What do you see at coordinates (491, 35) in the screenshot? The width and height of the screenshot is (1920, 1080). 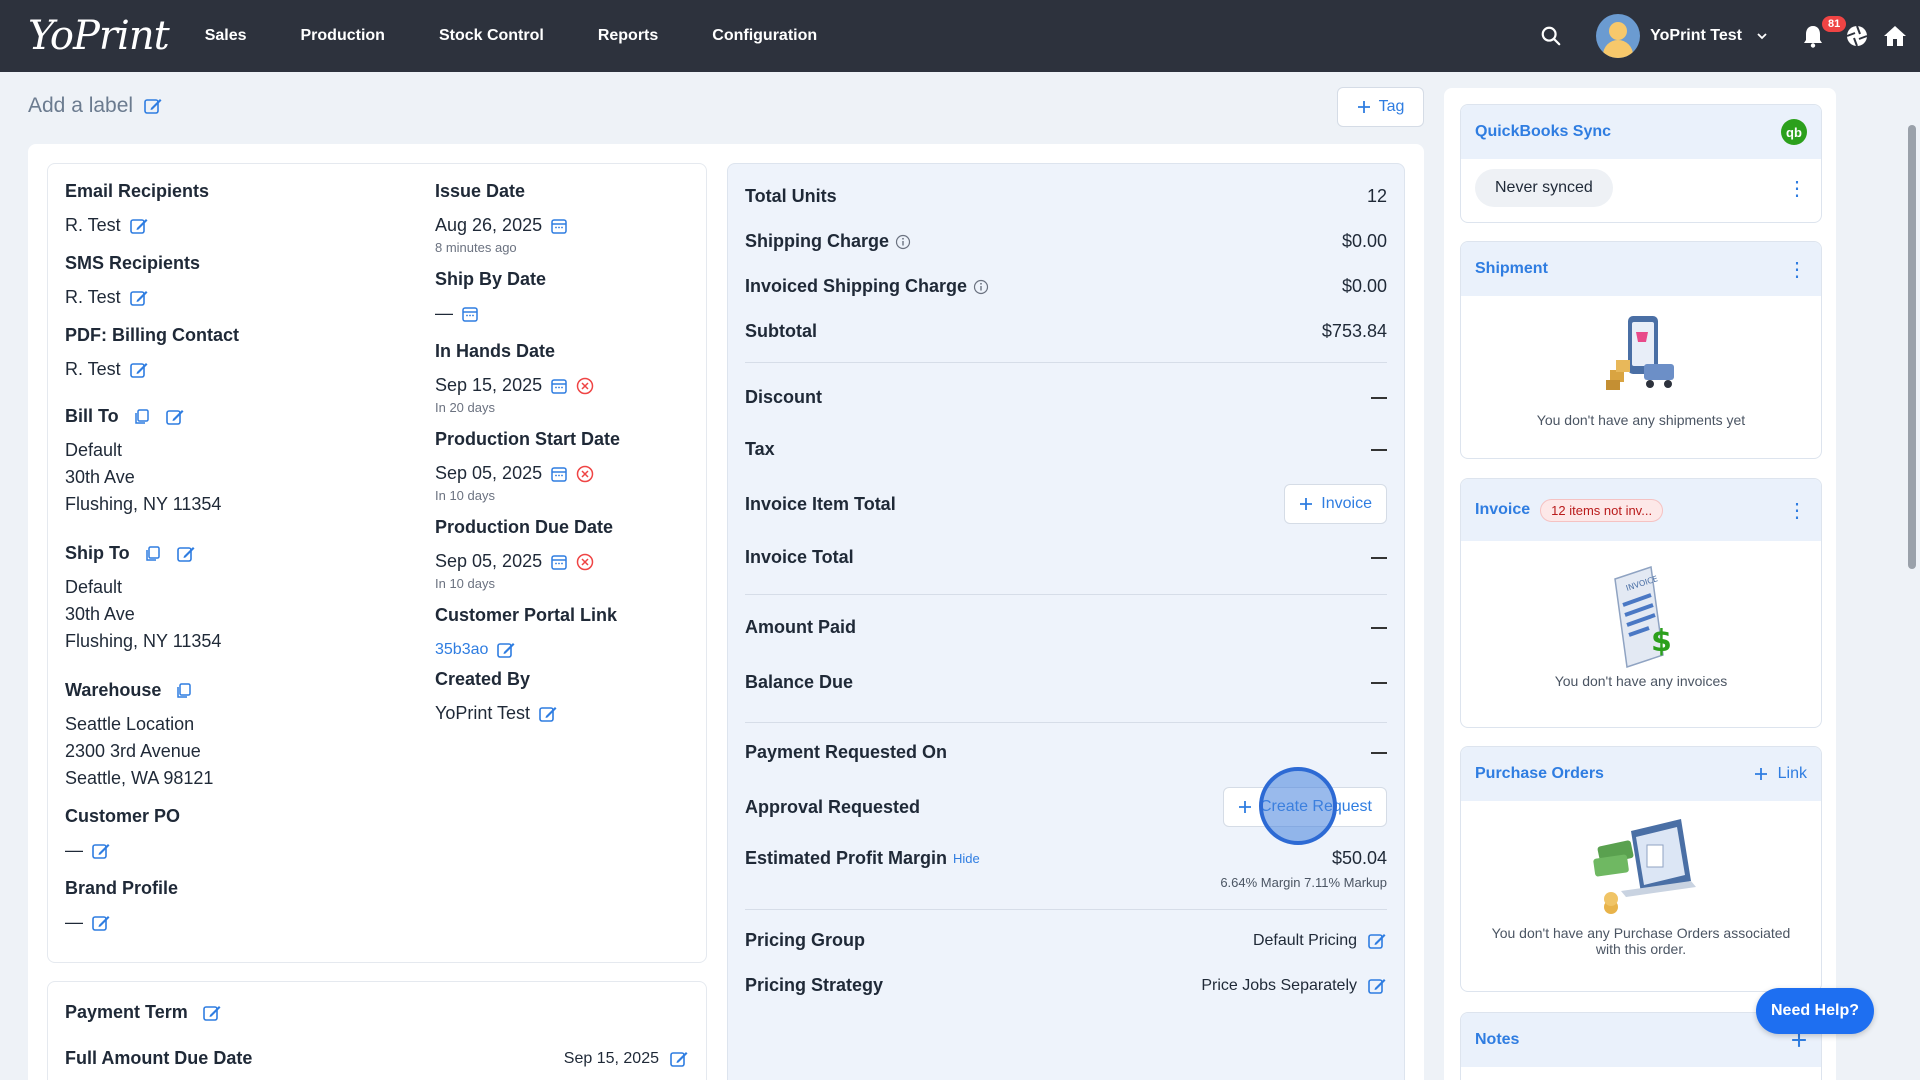 I see `nav-stock-control: Stock Control` at bounding box center [491, 35].